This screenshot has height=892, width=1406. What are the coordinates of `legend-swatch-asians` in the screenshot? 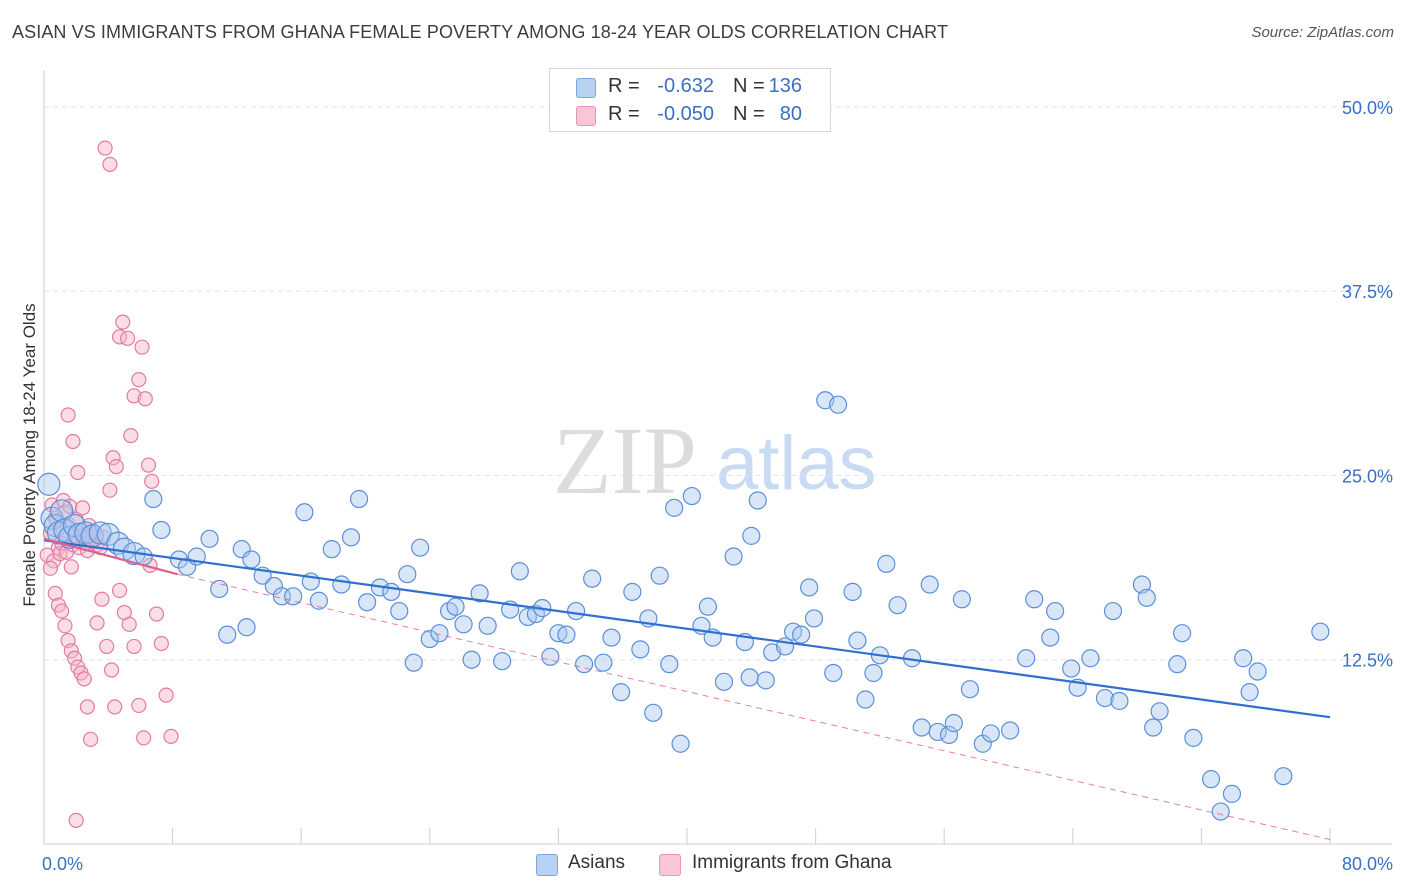 It's located at (586, 88).